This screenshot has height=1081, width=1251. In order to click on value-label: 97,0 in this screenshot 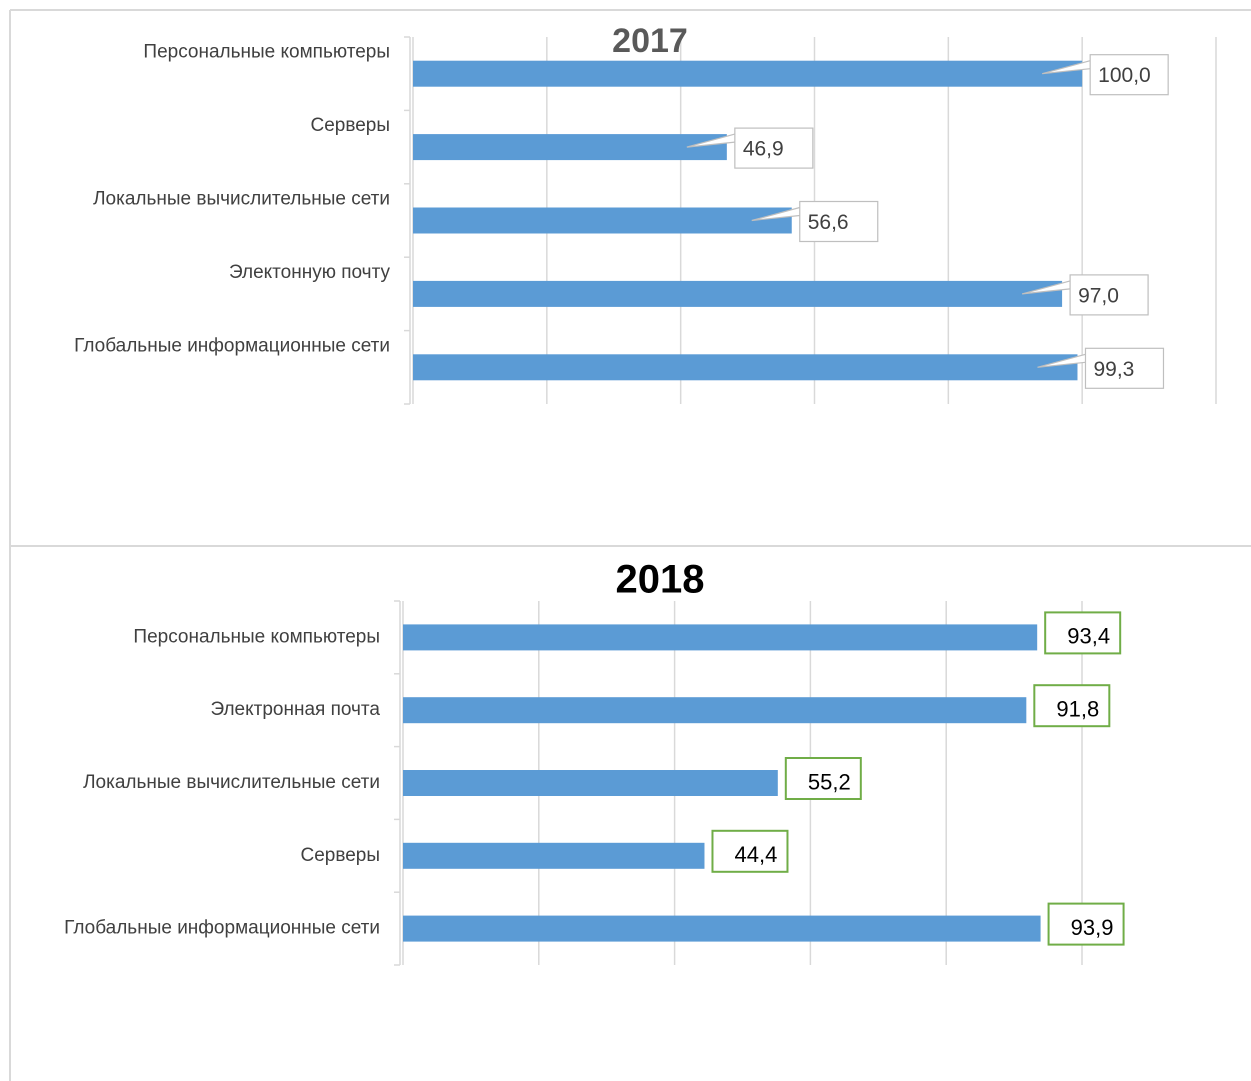, I will do `click(1098, 295)`.